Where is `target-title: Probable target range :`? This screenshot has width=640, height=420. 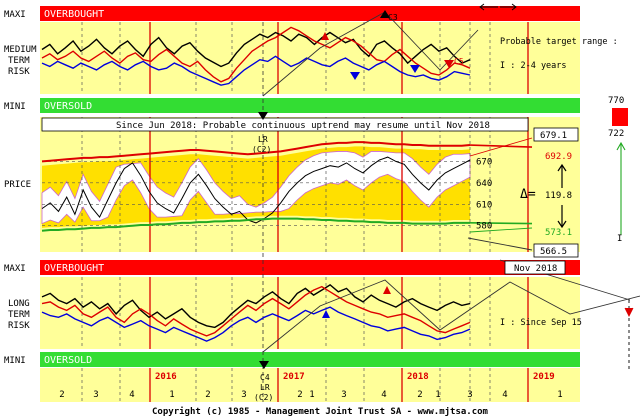 target-title: Probable target range : is located at coordinates (559, 42).